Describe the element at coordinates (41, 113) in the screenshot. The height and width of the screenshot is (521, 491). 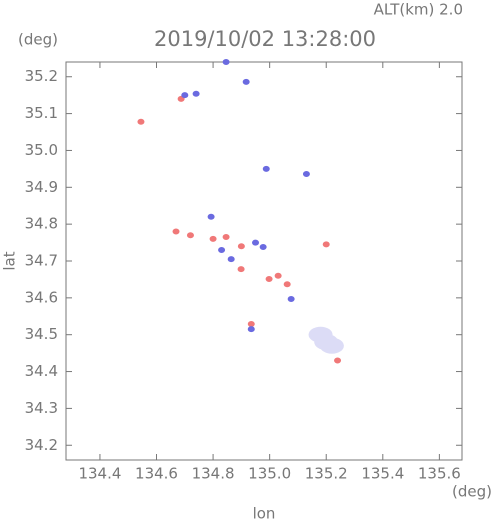
I see `y-tick-label: 35.1` at that location.